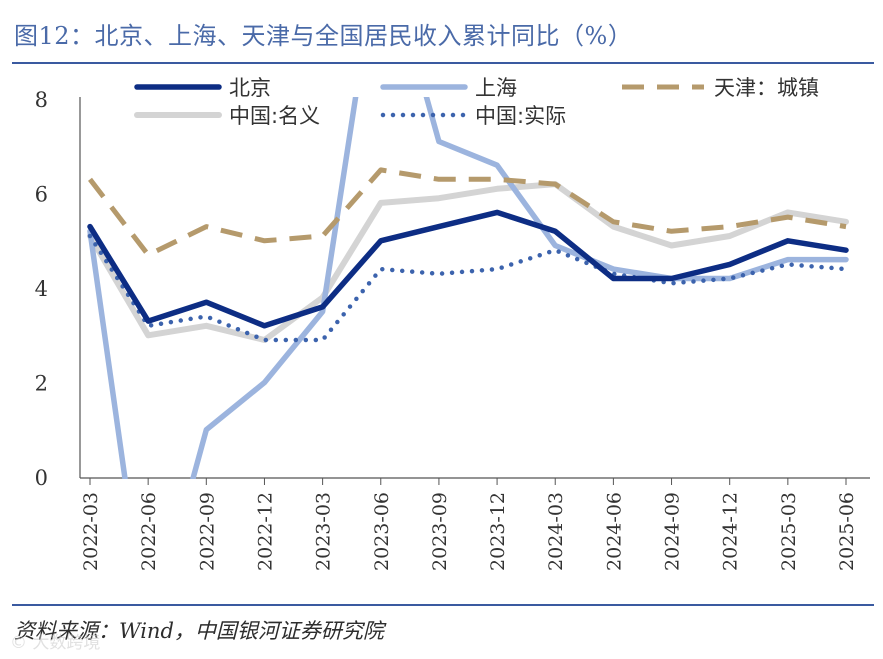  I want to click on y-tick-label: 4, so click(41, 289).